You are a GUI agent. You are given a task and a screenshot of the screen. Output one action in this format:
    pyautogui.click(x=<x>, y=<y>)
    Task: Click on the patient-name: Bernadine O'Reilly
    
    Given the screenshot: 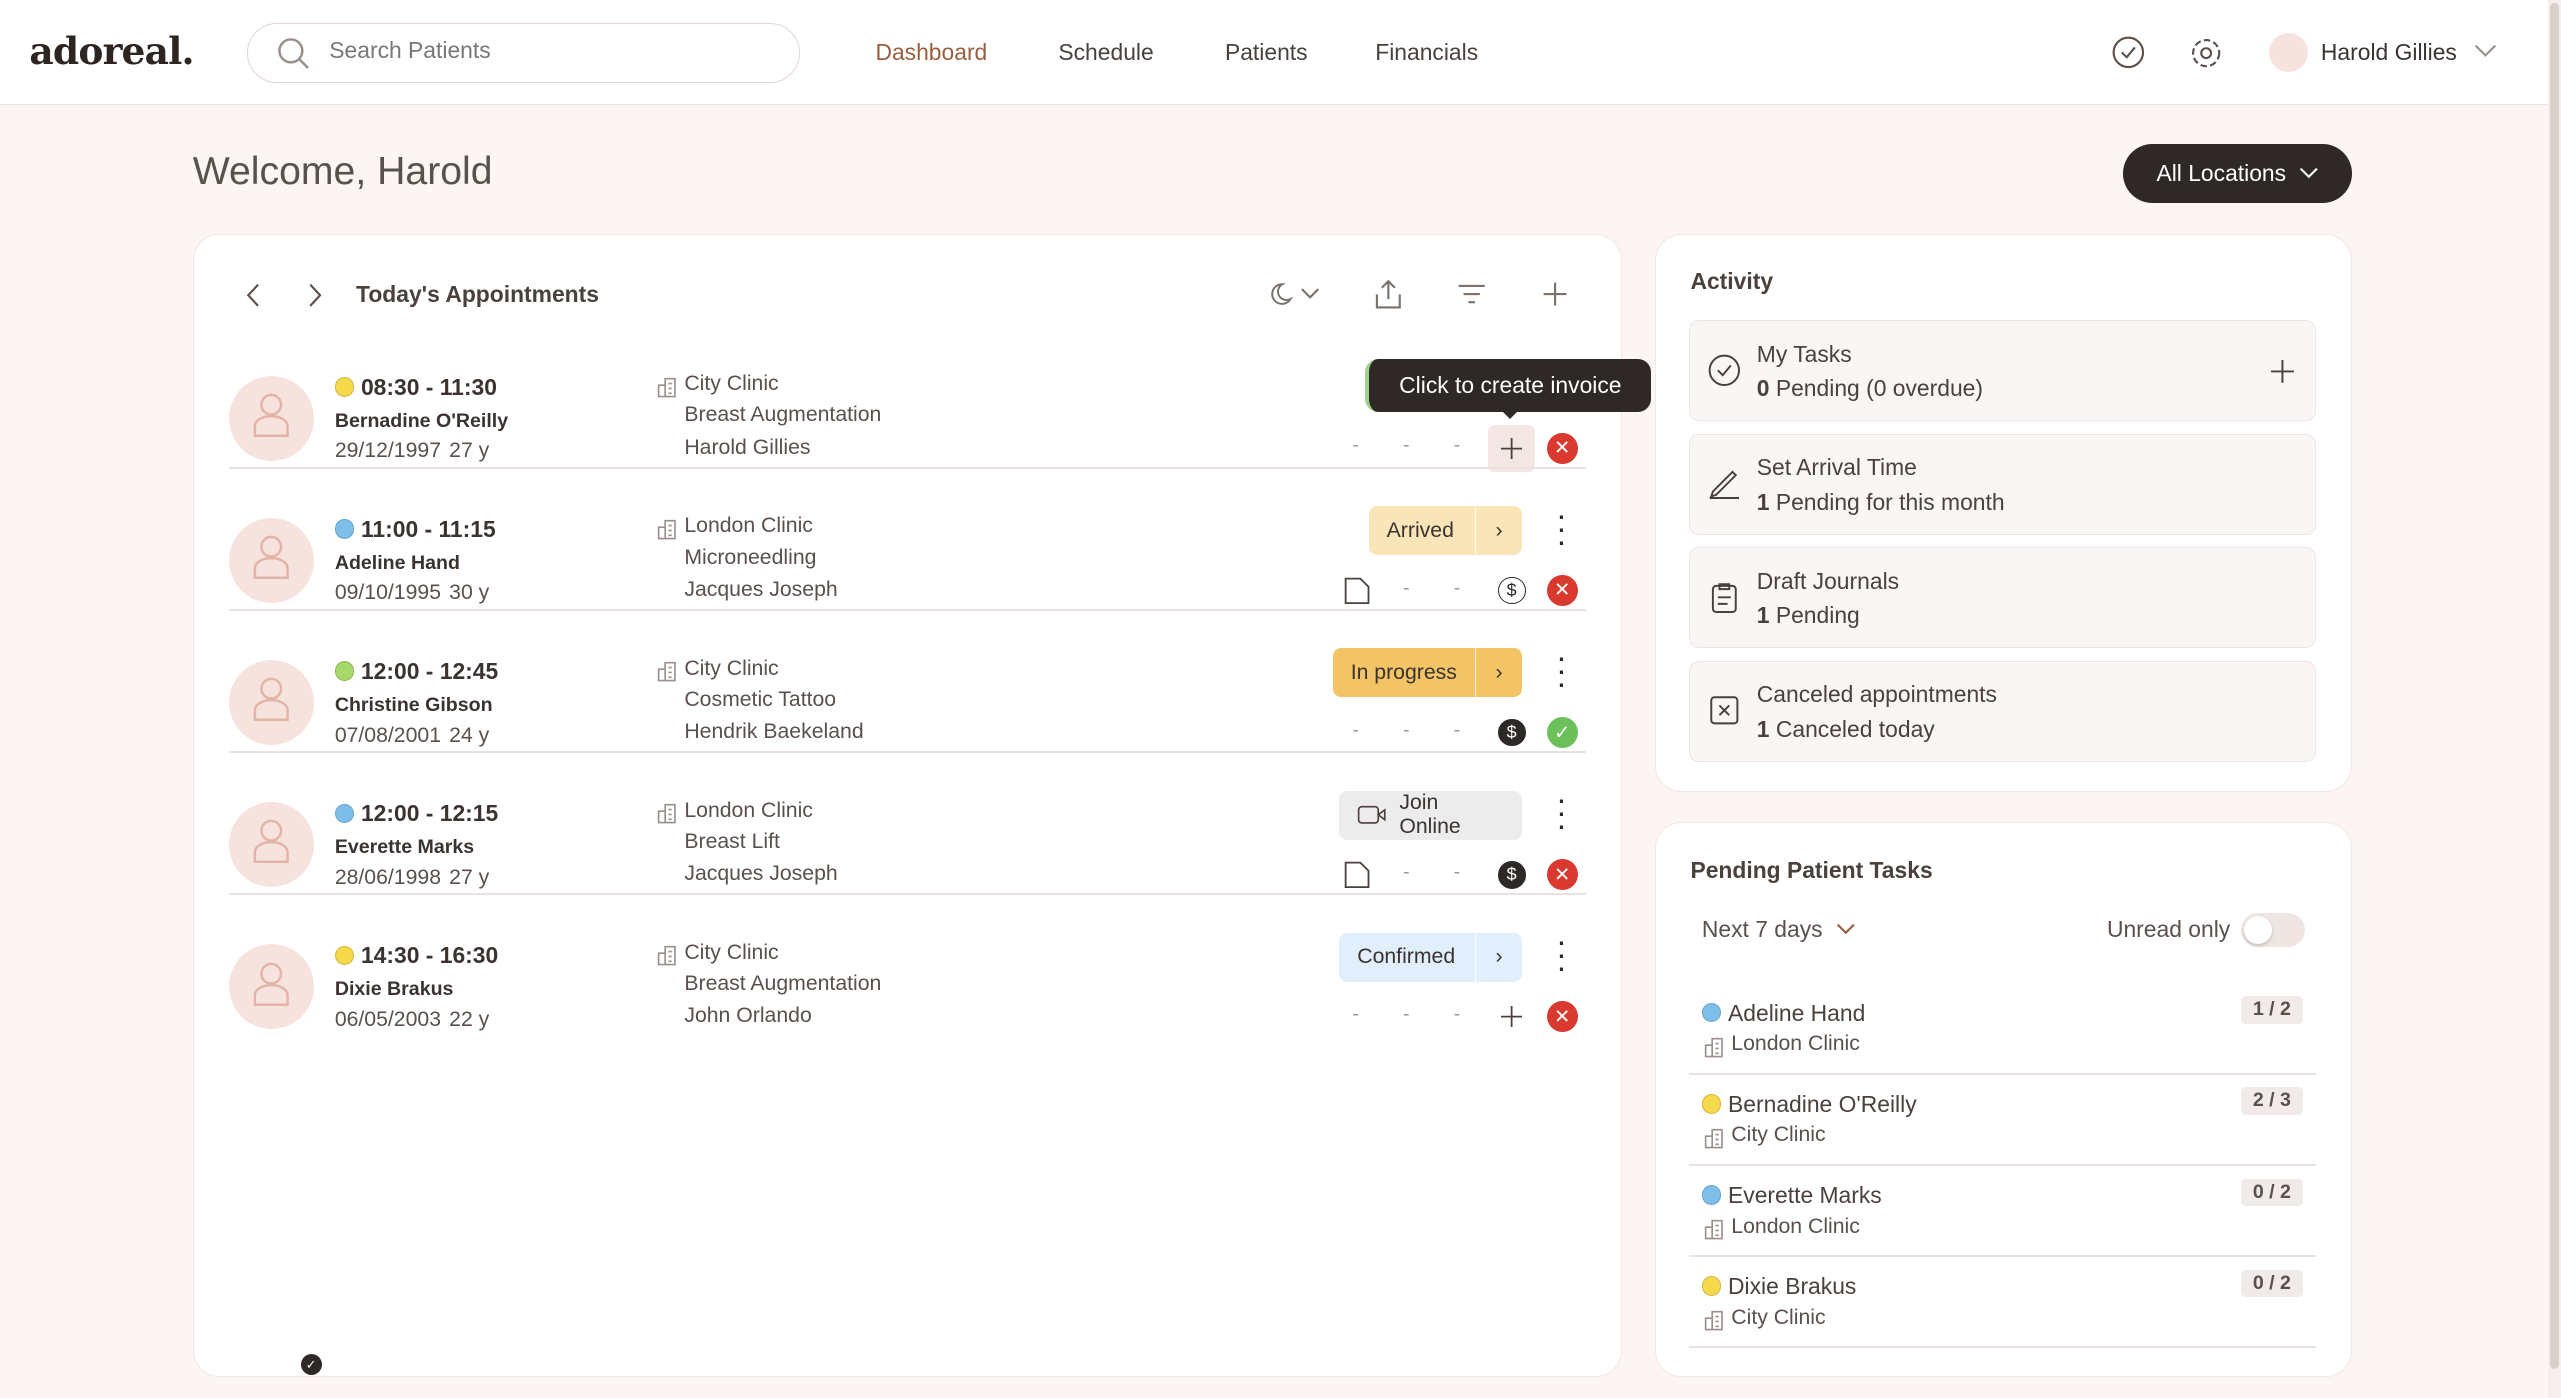 What is the action you would take?
    pyautogui.click(x=421, y=420)
    